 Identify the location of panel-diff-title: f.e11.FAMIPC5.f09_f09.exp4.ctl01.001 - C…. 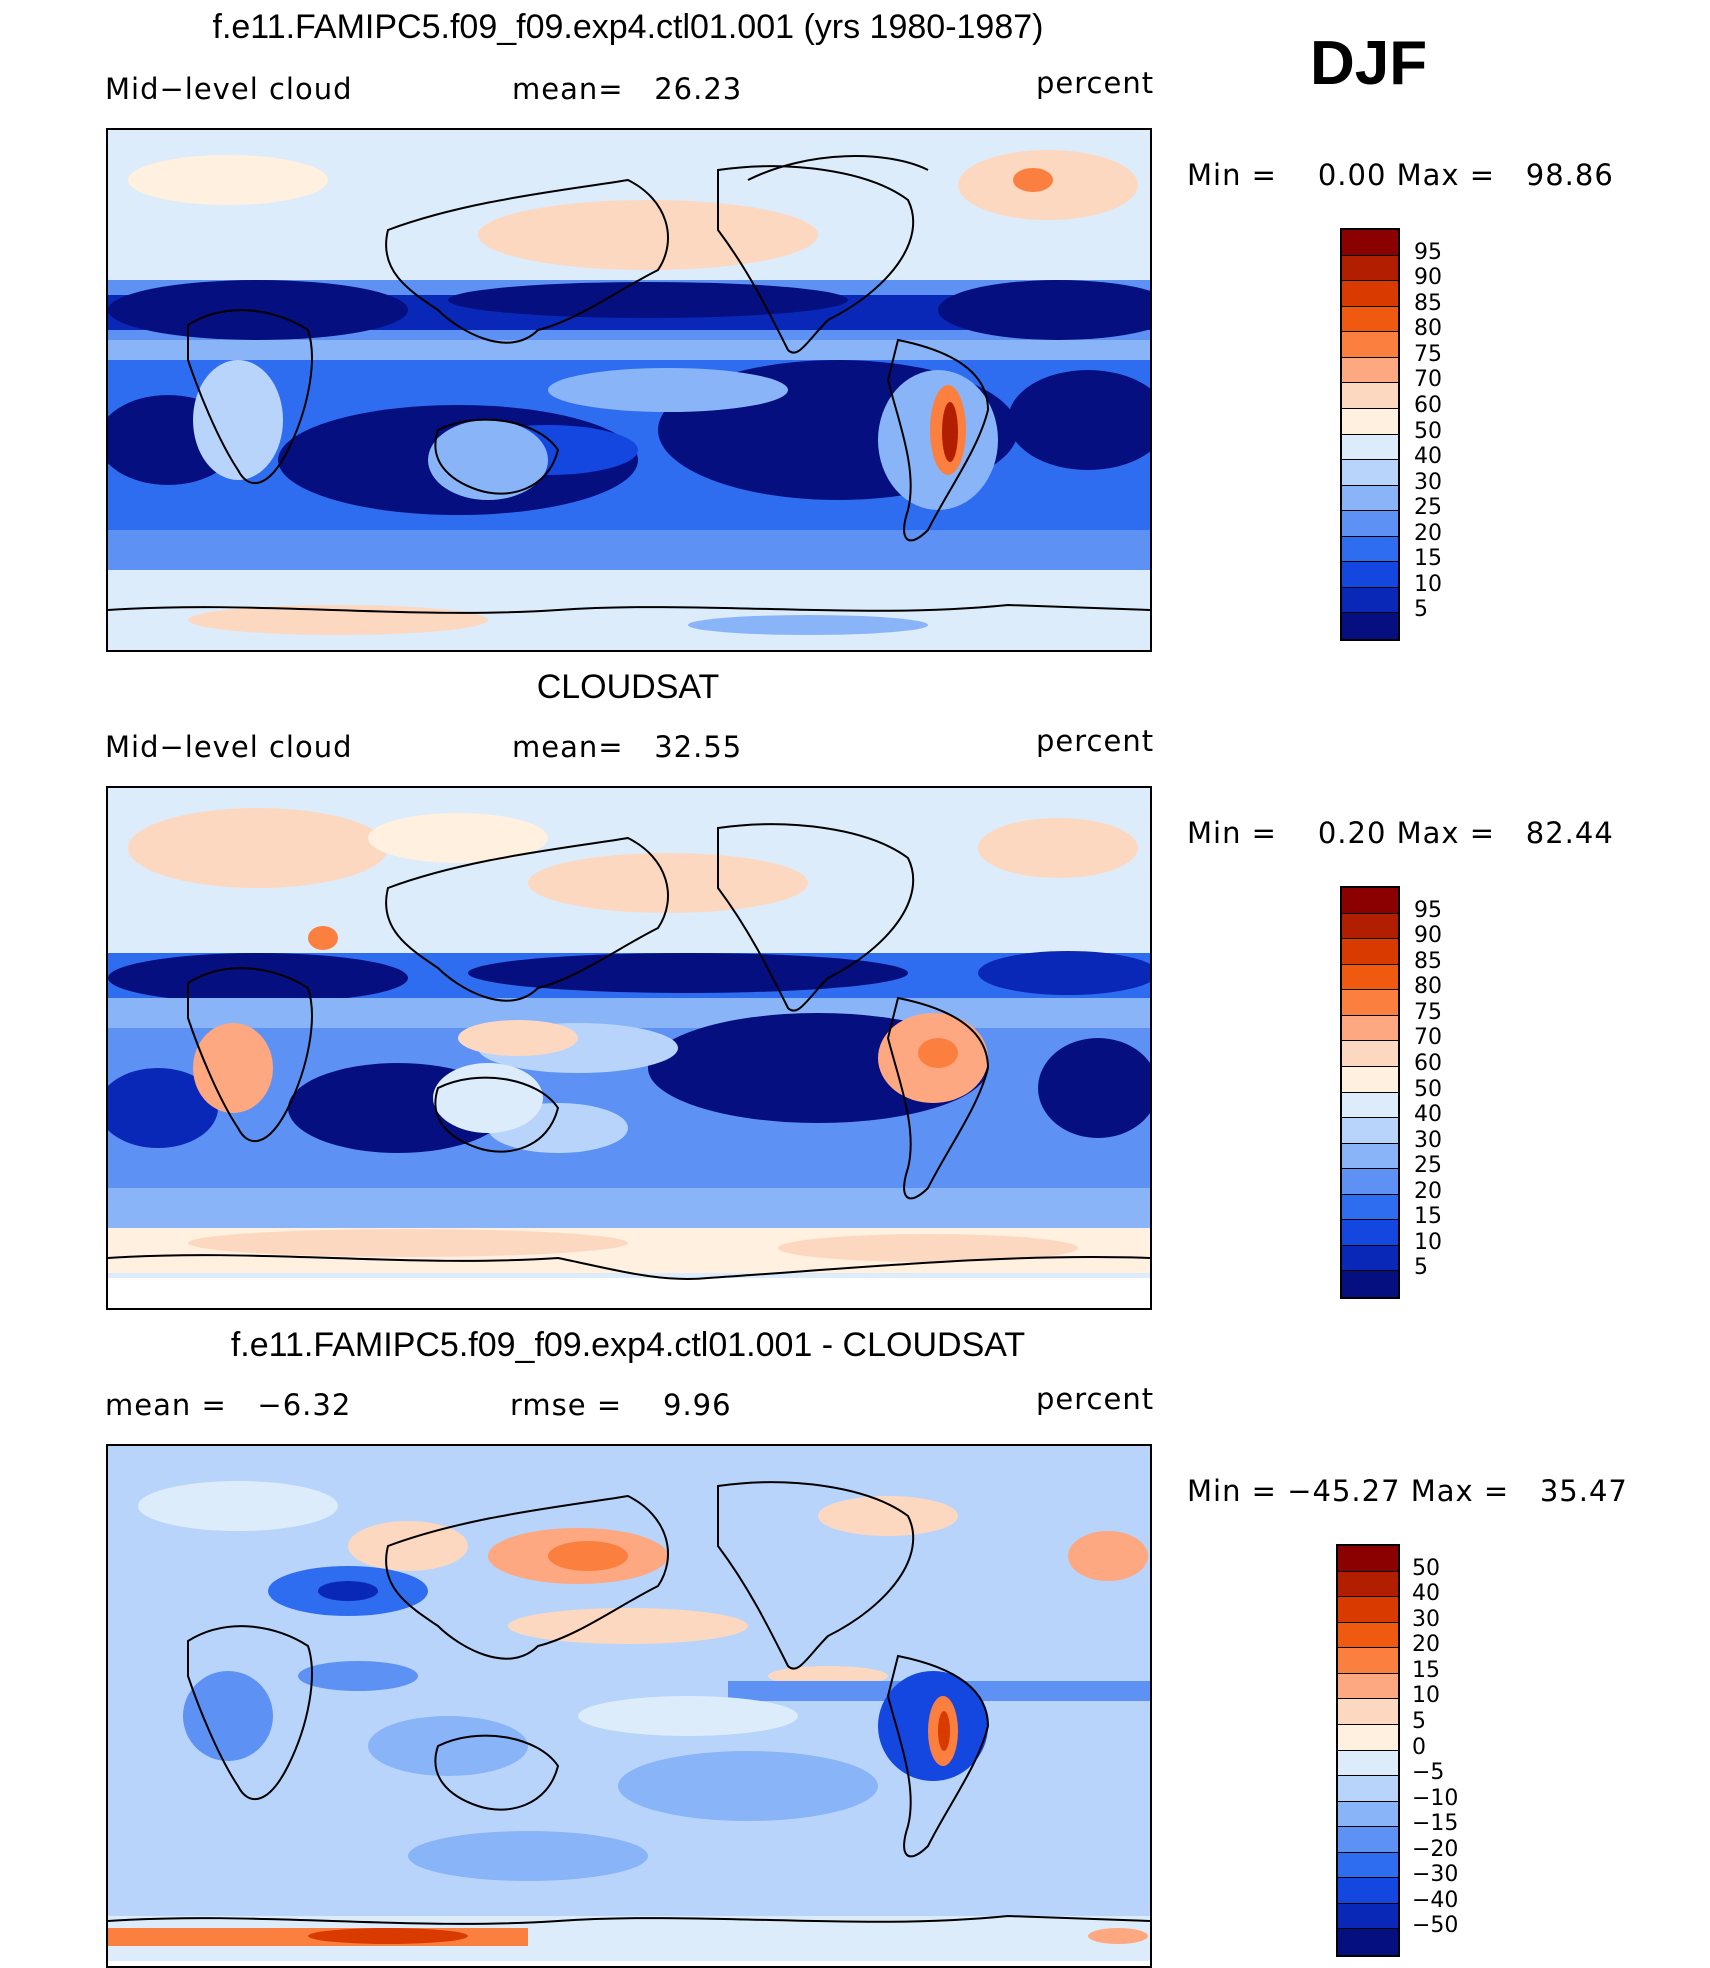
(628, 1345).